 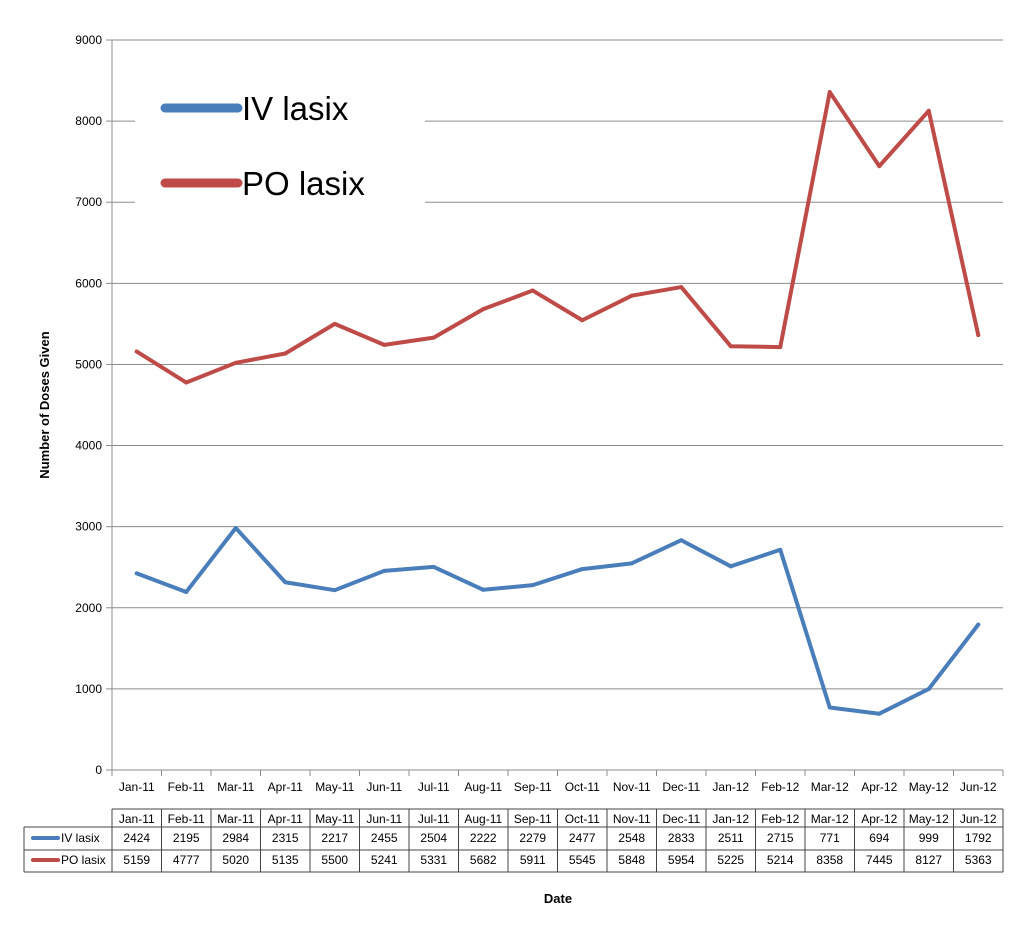 What do you see at coordinates (384, 838) in the screenshot?
I see `table-cell: 2455` at bounding box center [384, 838].